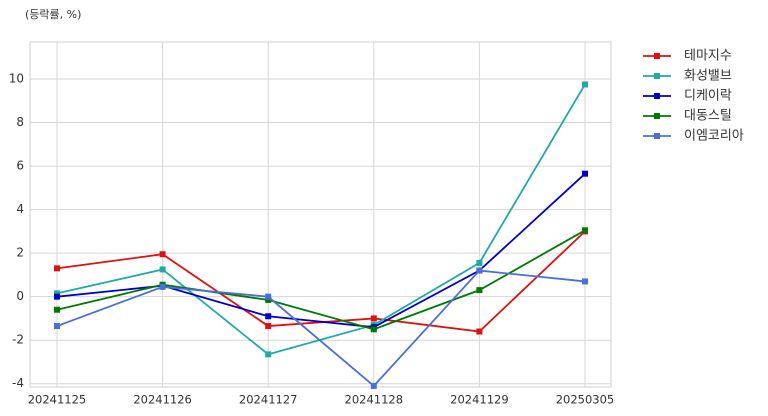  I want to click on x-tick-label: 20241127, so click(268, 400).